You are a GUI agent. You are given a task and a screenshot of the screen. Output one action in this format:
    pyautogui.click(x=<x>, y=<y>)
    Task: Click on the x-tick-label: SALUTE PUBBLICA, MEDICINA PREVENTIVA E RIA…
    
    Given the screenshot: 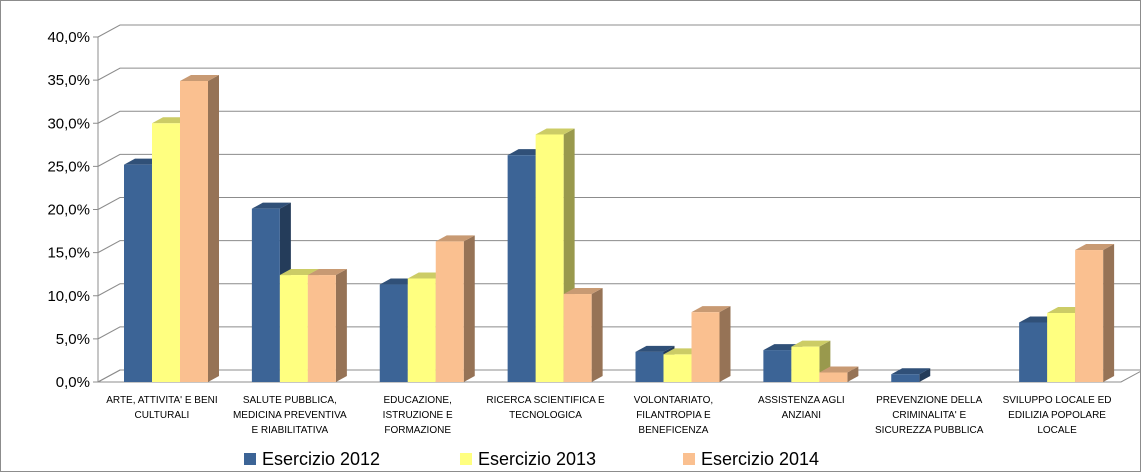 What is the action you would take?
    pyautogui.click(x=290, y=415)
    